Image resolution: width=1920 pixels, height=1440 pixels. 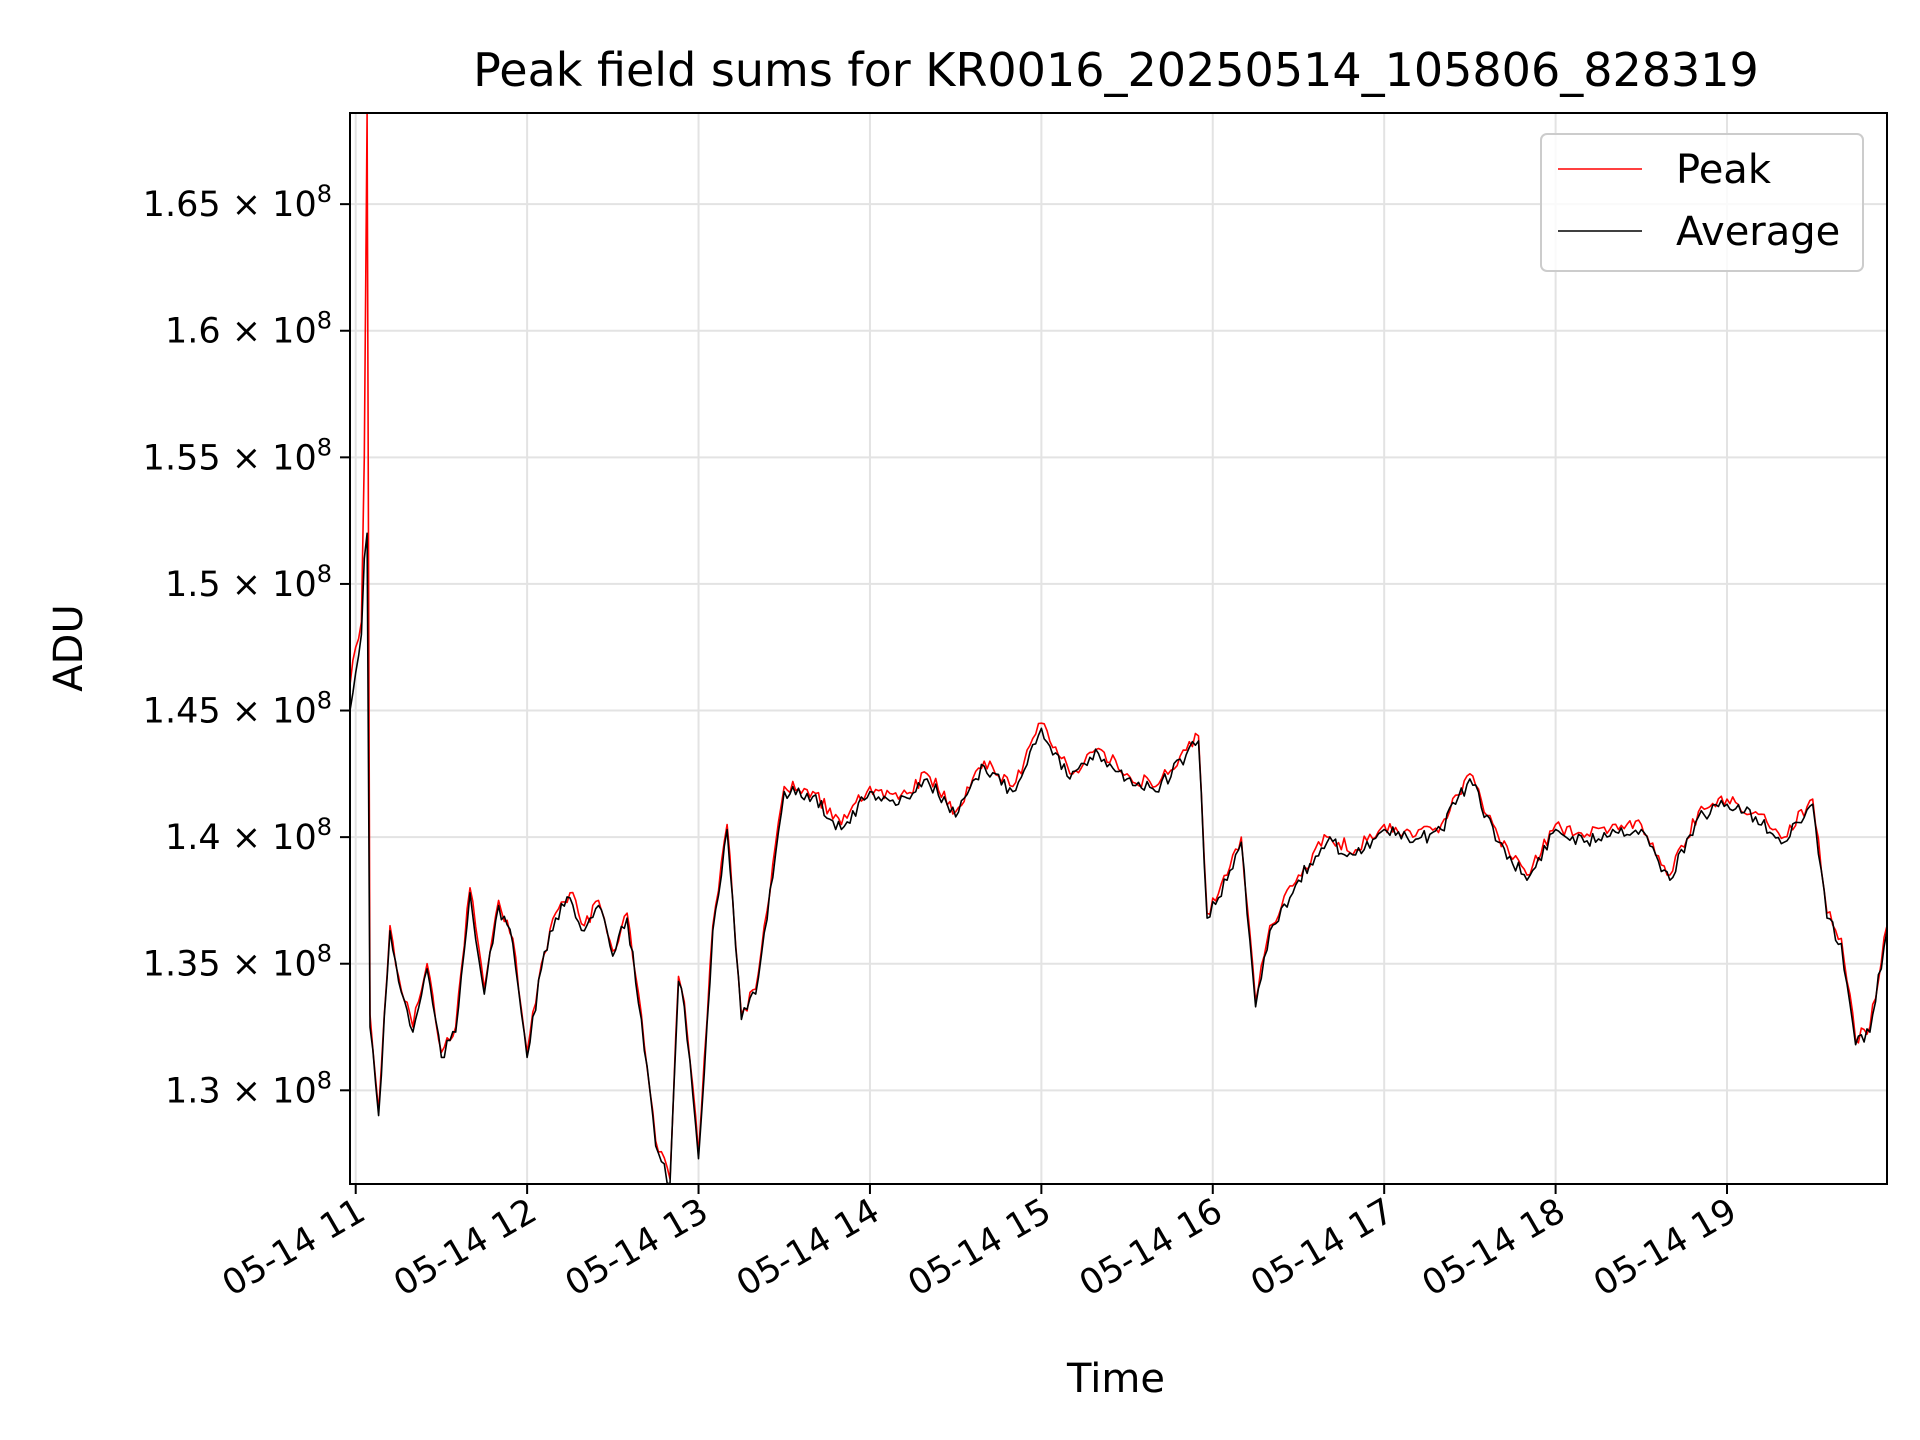 I want to click on legend-label-peak: Peak, so click(x=1724, y=170).